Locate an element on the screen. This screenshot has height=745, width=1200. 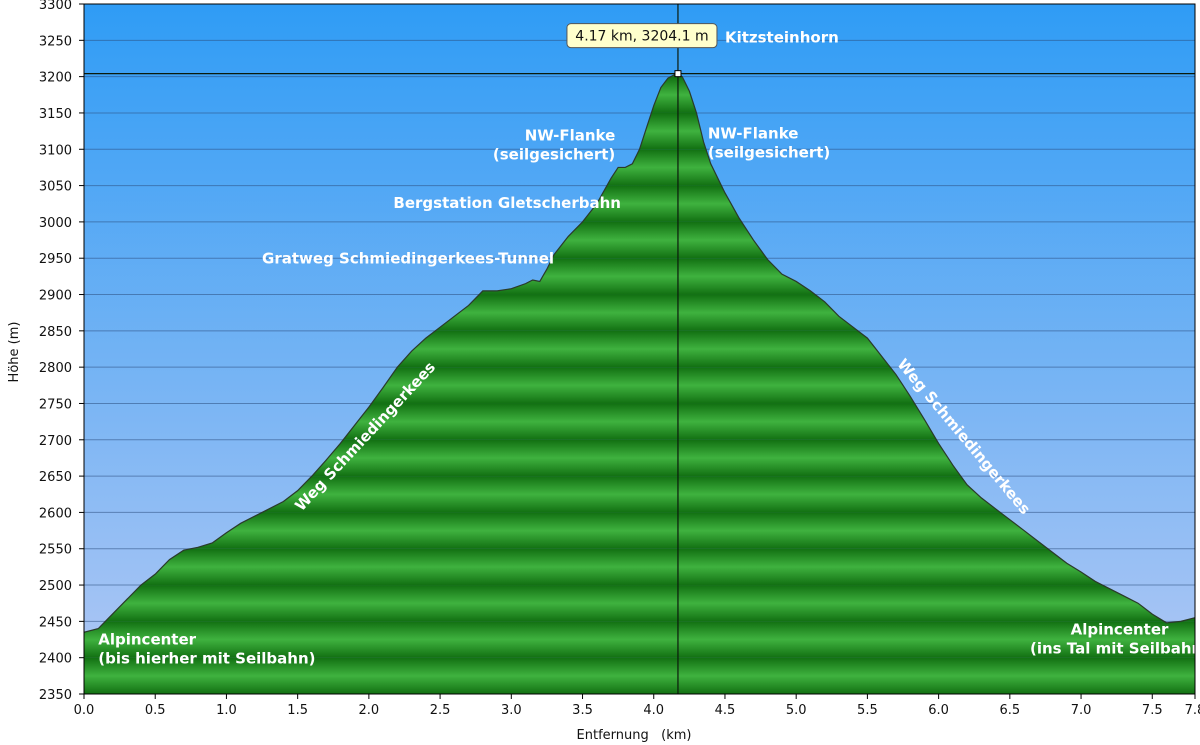
x-tick-label: 7.5 is located at coordinates (1152, 710).